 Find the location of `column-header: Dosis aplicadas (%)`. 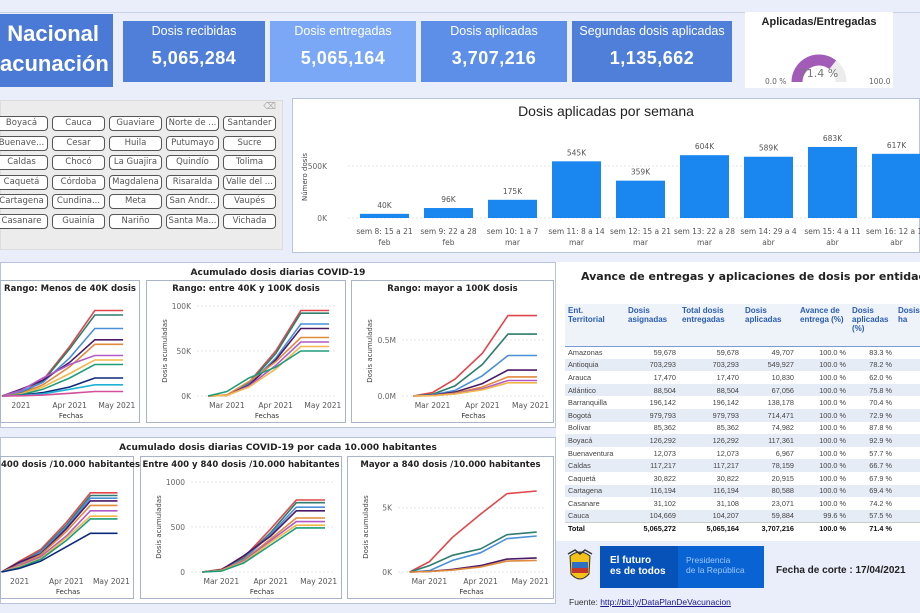

column-header: Dosis aplicadas (%) is located at coordinates (872, 325).